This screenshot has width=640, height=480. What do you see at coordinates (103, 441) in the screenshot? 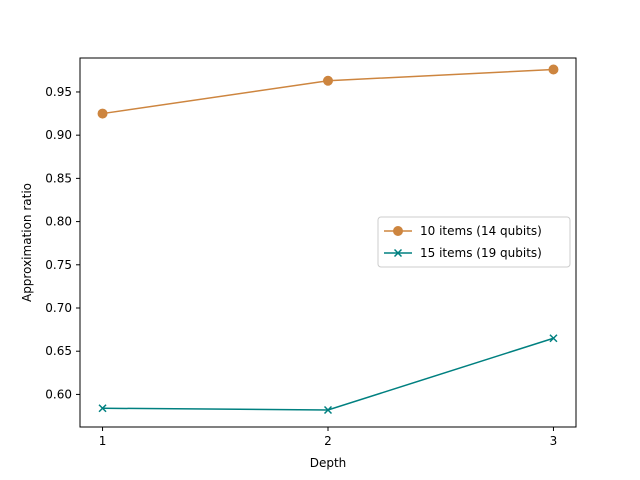
I see `x-tick-label: 1` at bounding box center [103, 441].